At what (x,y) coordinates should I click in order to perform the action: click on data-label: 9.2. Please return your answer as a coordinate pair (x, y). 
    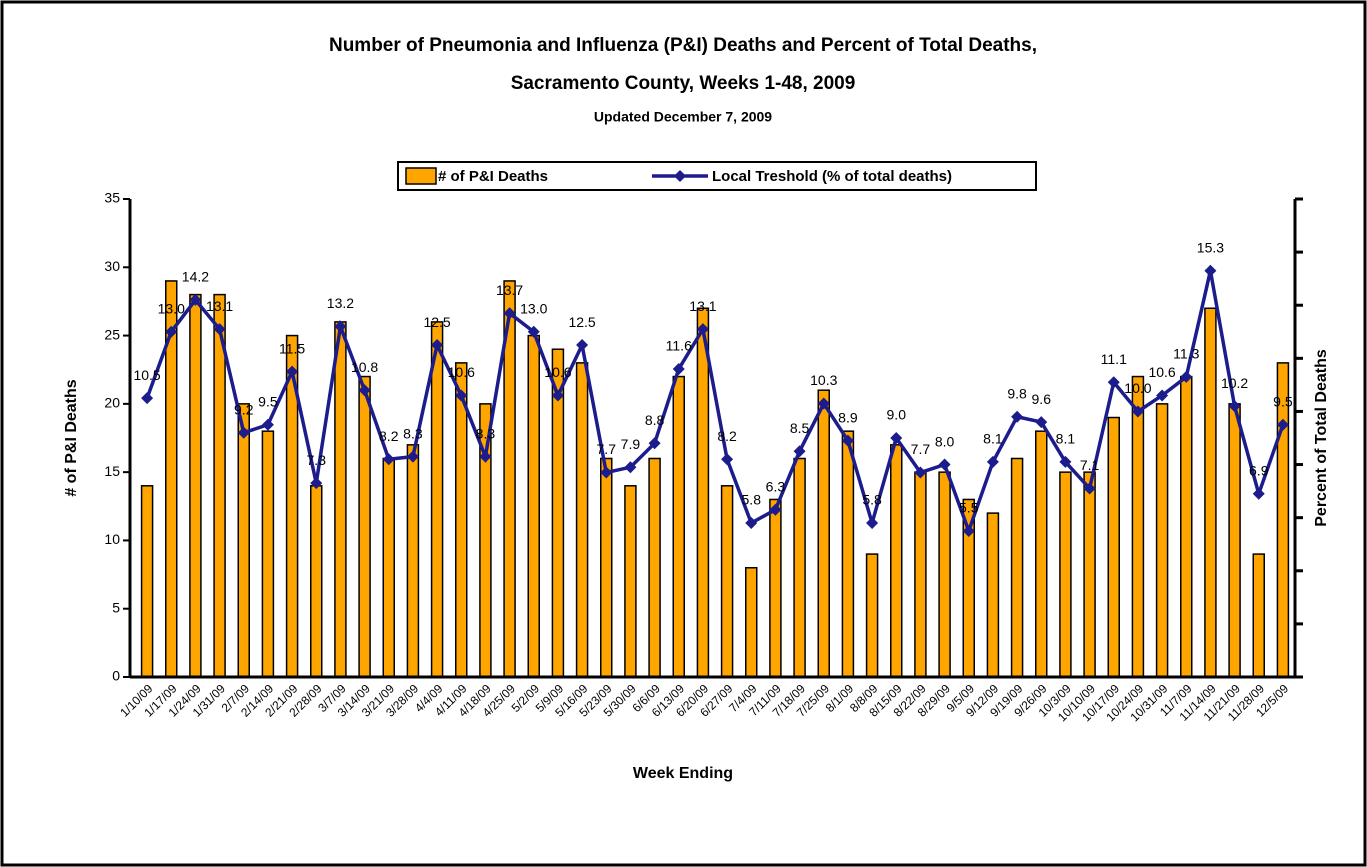
    Looking at the image, I should click on (244, 409).